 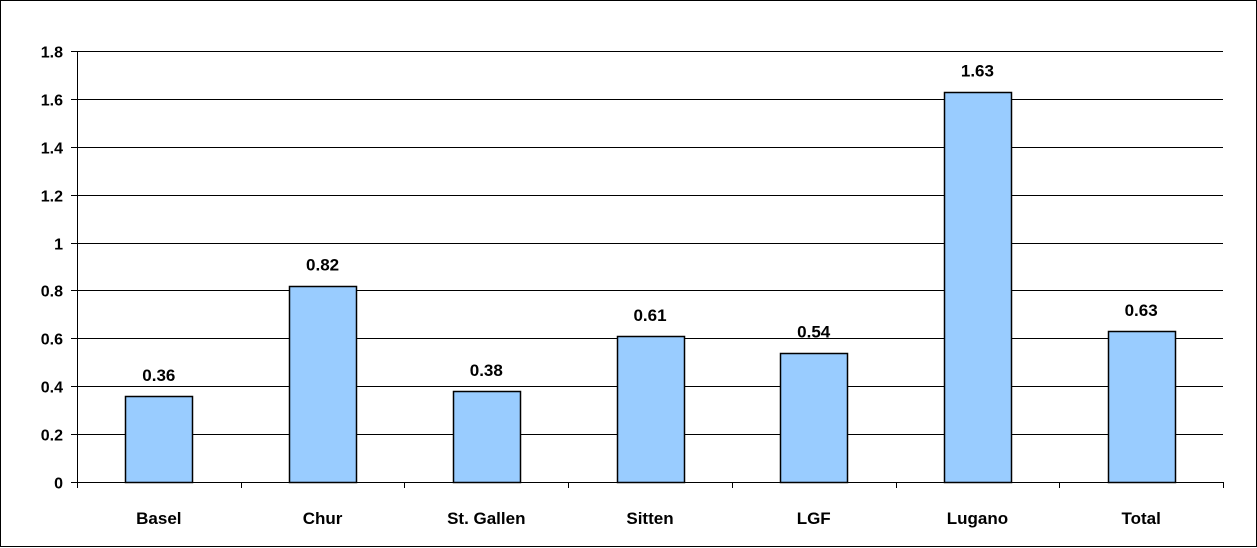 I want to click on data-label: 0.54, so click(x=814, y=332).